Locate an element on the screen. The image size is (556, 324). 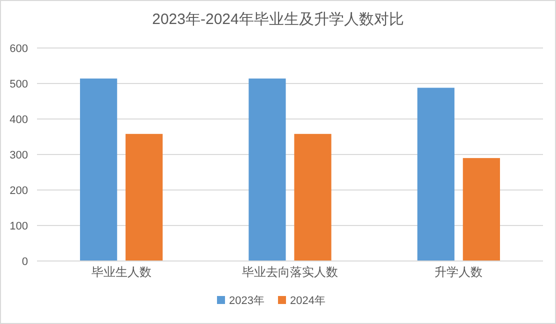
x-tick-label: 毕业生人数 is located at coordinates (121, 272).